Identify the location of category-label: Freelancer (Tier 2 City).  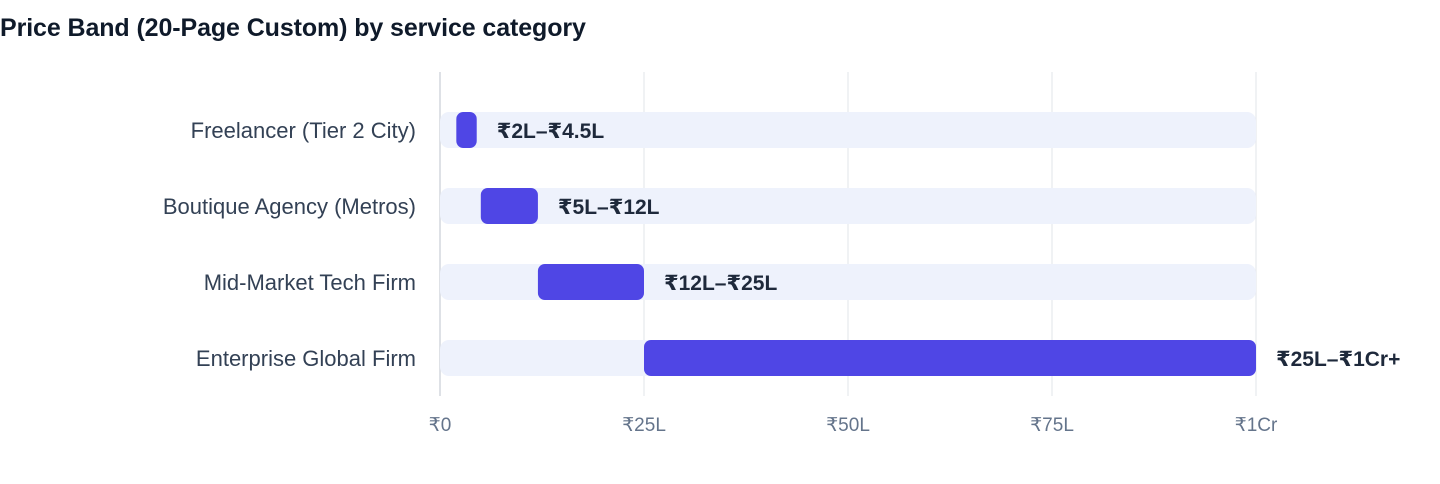
(303, 130).